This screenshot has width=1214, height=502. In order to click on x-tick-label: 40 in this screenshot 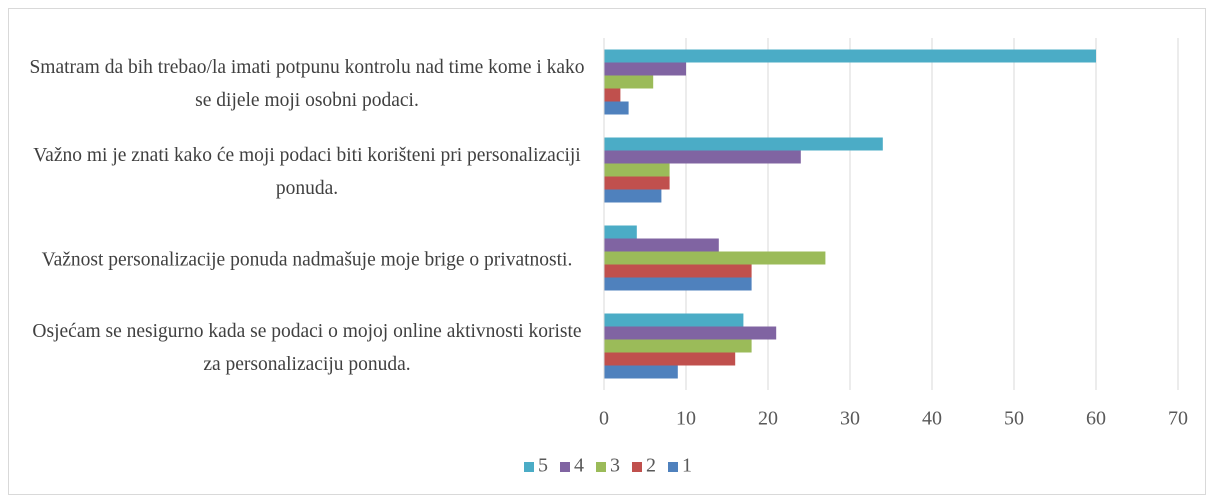, I will do `click(932, 419)`.